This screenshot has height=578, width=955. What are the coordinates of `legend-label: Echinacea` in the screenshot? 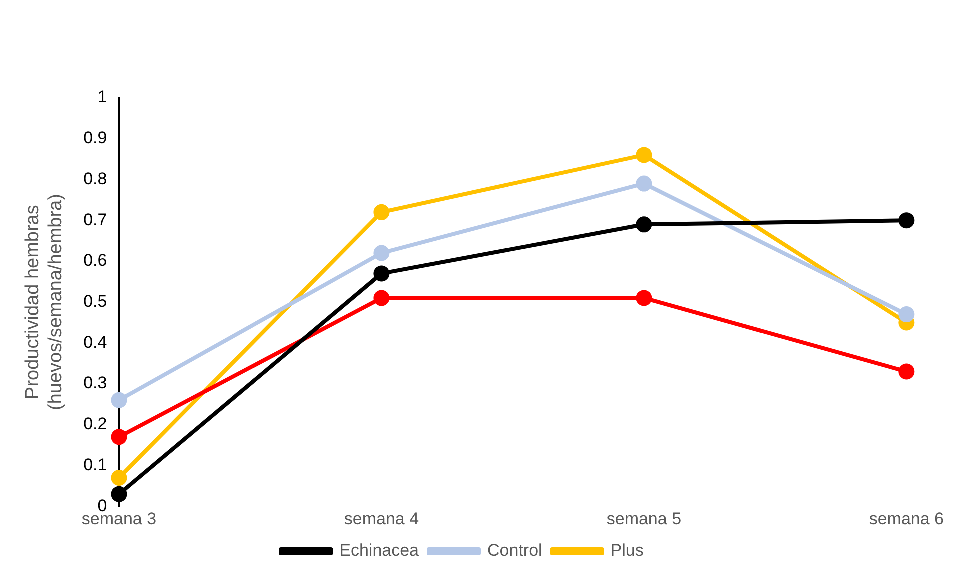 It's located at (380, 550).